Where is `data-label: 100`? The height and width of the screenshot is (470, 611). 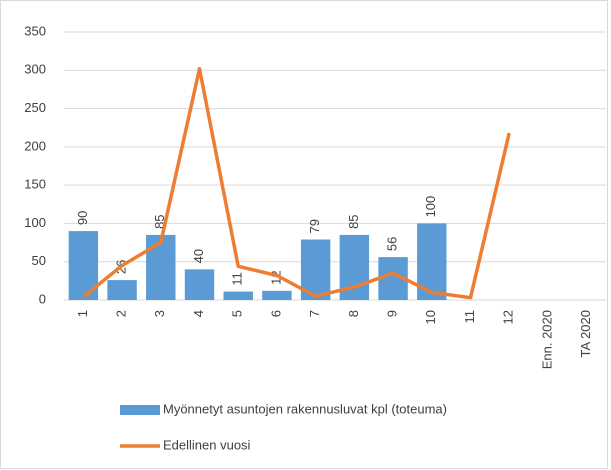 data-label: 100 is located at coordinates (430, 207).